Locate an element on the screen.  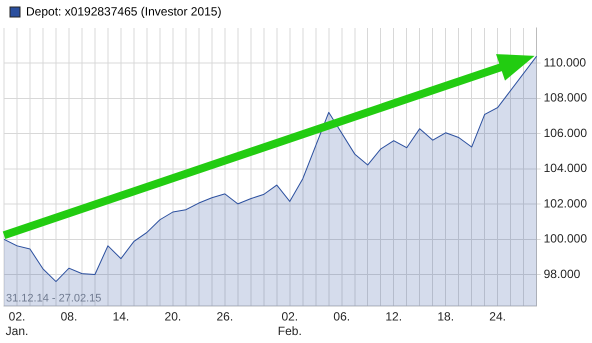
y-tick-label: 108.000 is located at coordinates (566, 97).